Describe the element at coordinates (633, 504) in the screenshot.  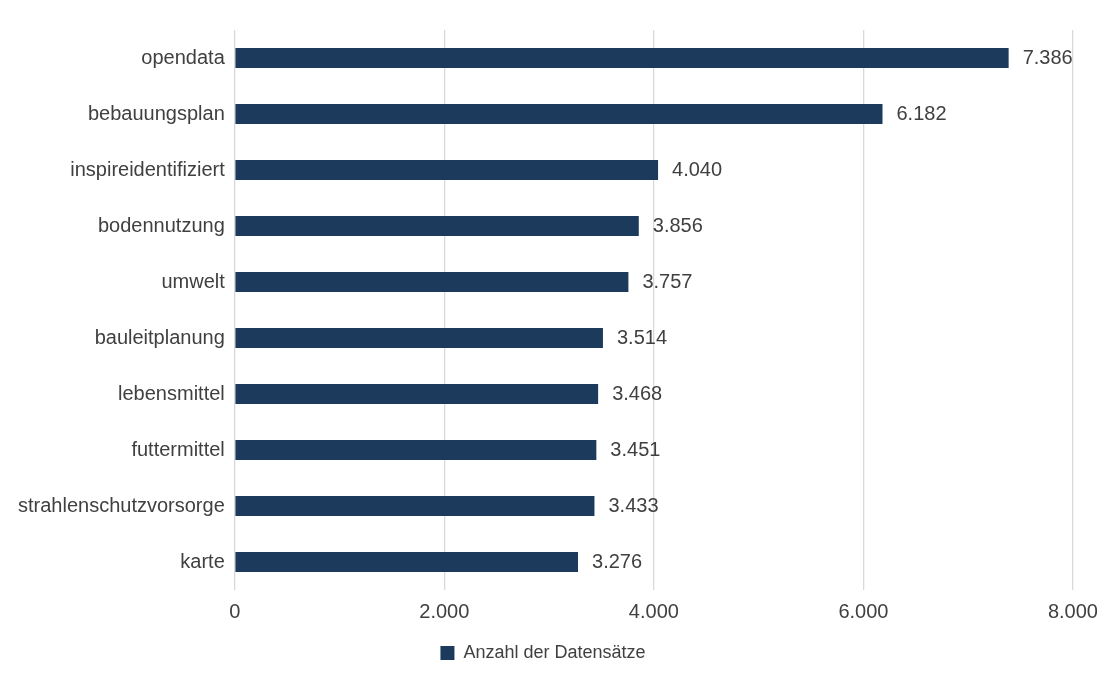
I see `data-label: 3.433` at that location.